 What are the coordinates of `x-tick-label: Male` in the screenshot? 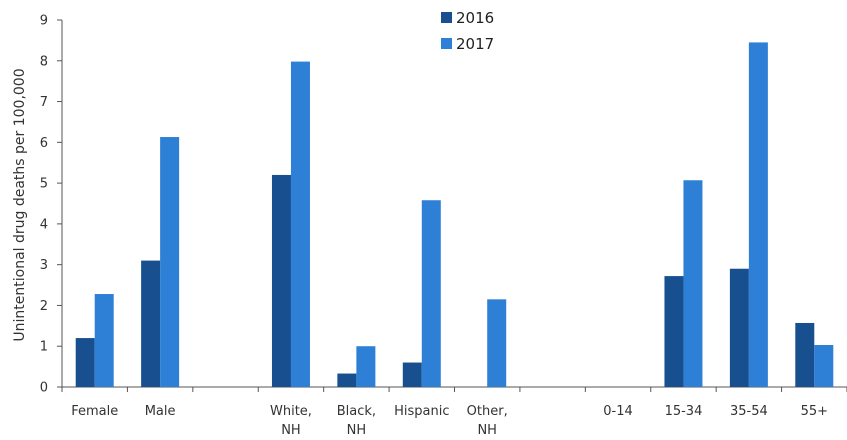 It's located at (160, 411).